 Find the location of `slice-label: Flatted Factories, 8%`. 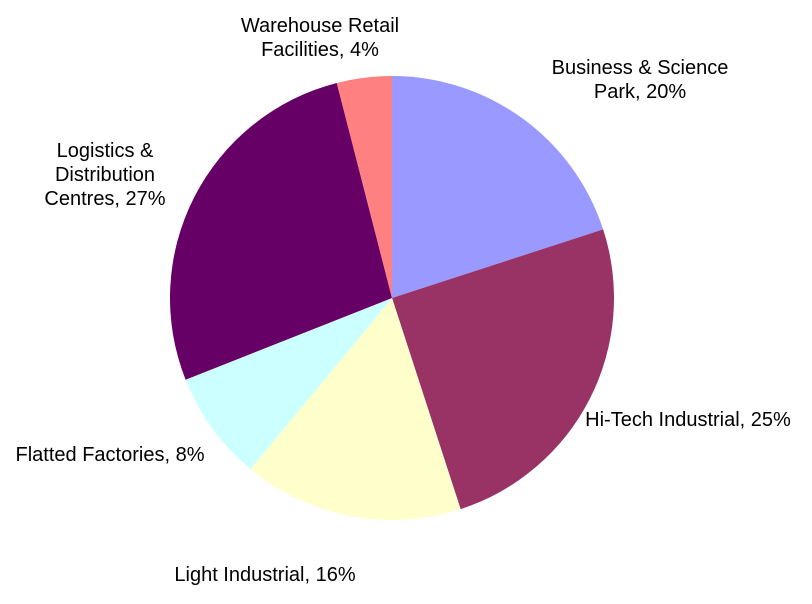

slice-label: Flatted Factories, 8% is located at coordinates (110, 455).